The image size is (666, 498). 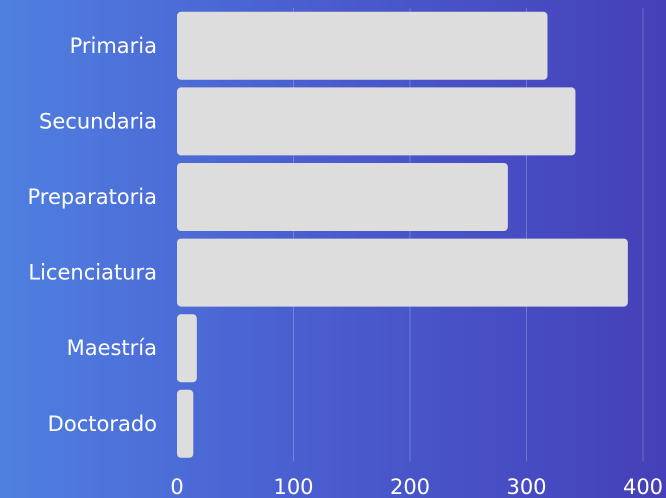 I want to click on category-label-2: Preparatoria, so click(x=92, y=197).